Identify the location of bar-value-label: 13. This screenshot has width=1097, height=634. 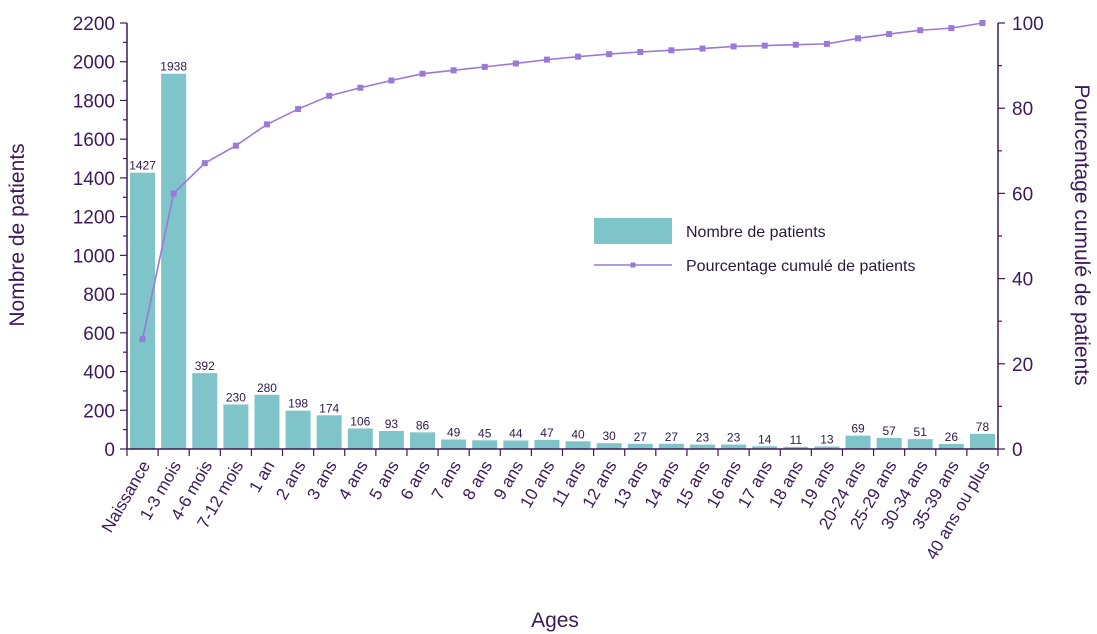
(827, 439).